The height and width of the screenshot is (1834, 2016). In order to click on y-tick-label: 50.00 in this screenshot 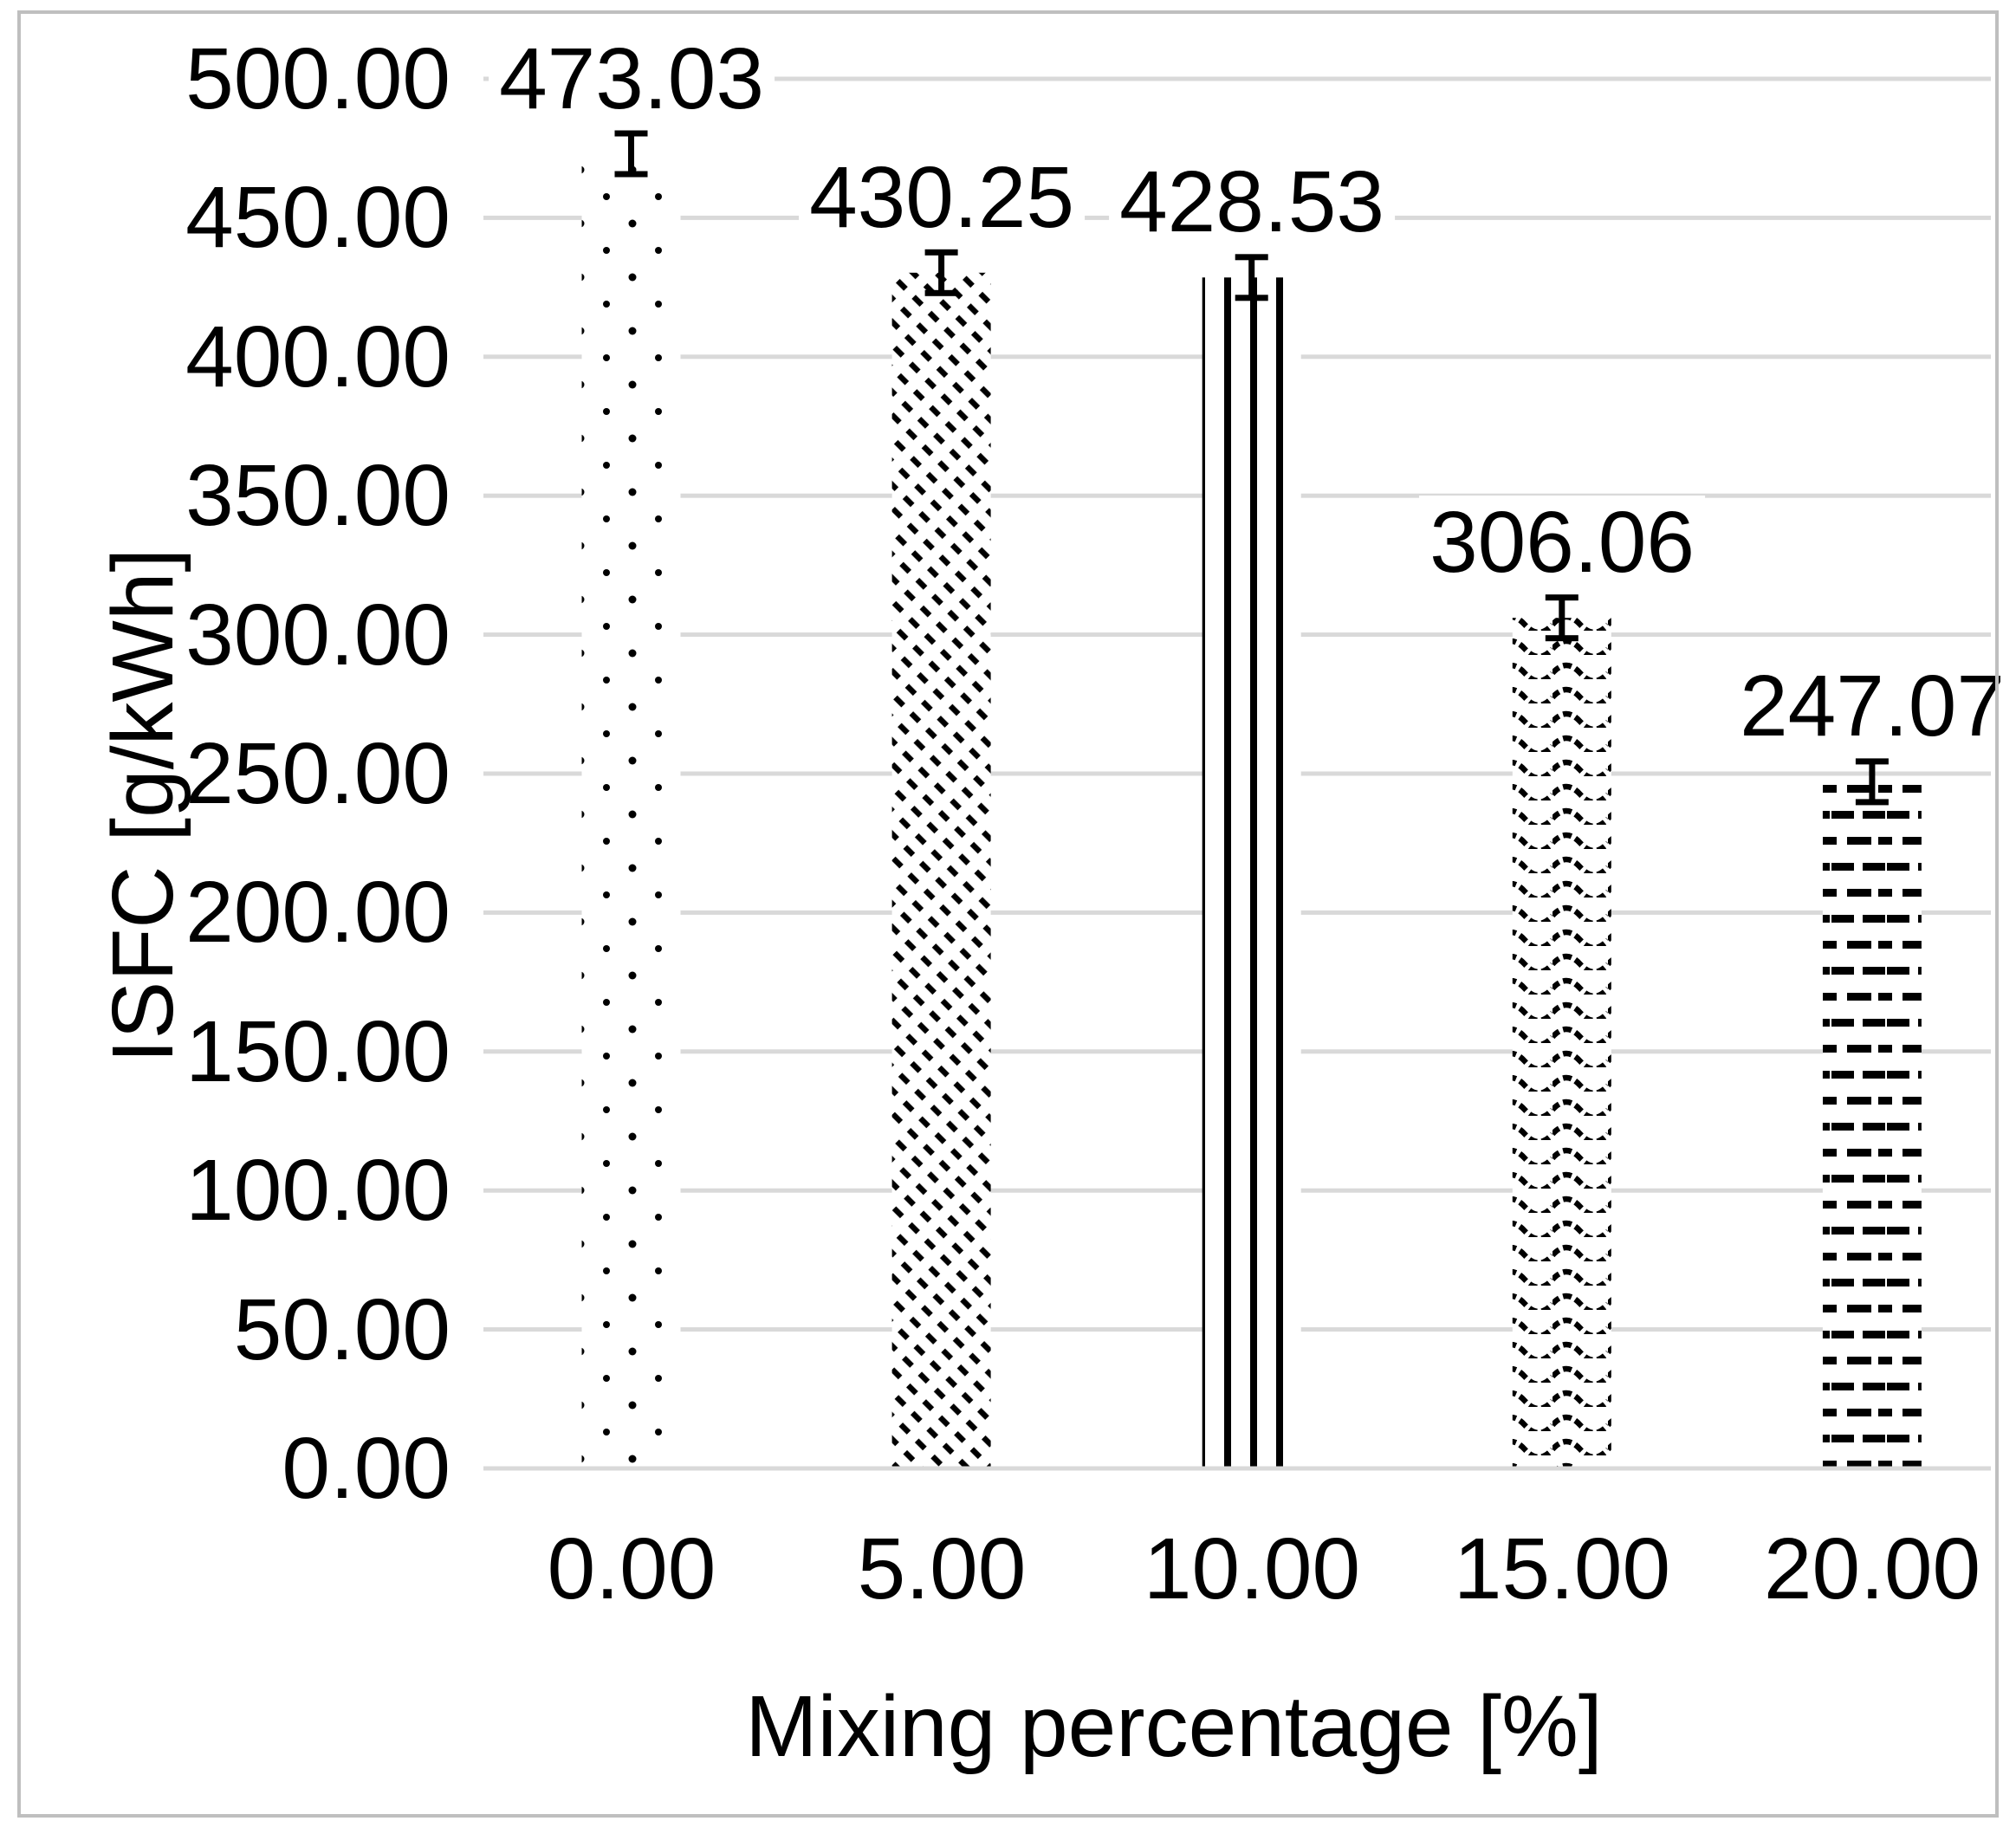, I will do `click(342, 1330)`.